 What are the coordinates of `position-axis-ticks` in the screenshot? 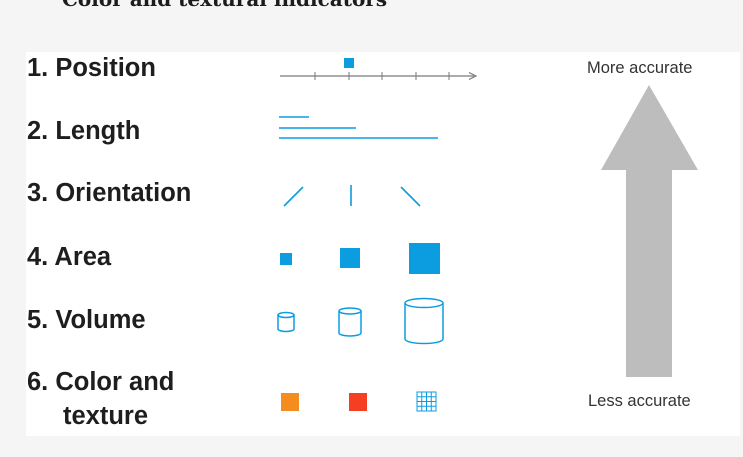 It's located at (382, 76).